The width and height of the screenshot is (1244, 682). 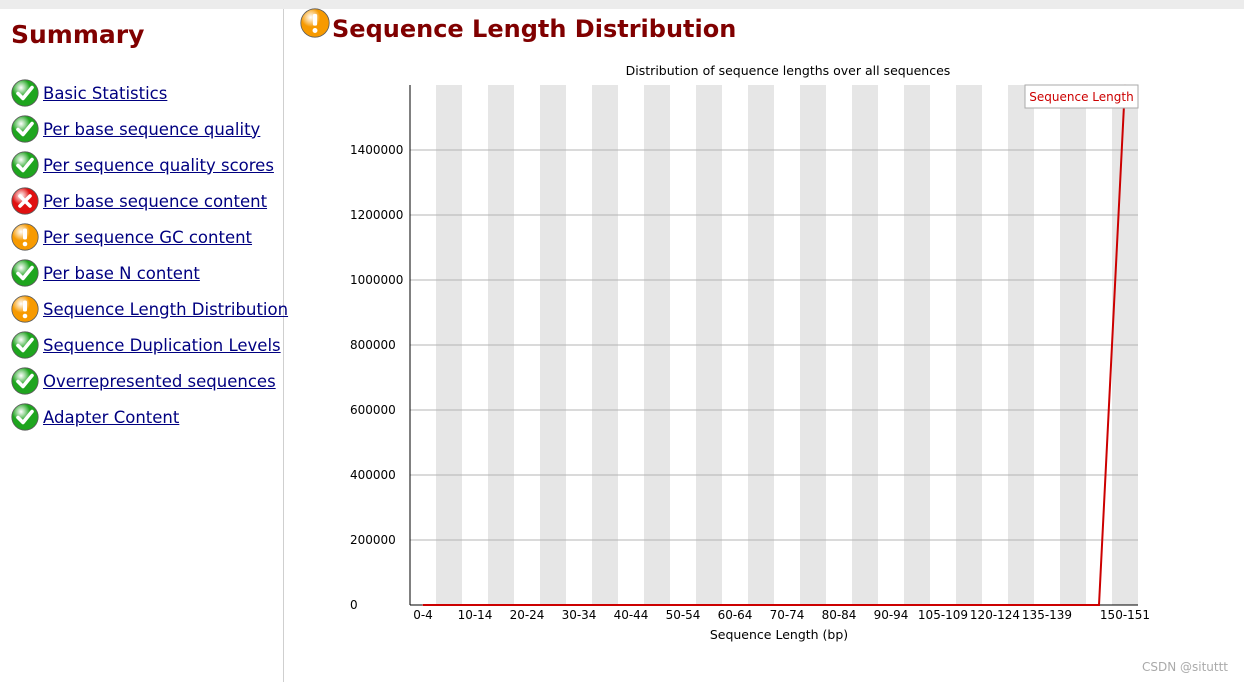 What do you see at coordinates (376, 150) in the screenshot?
I see `y-tick-label: 1400000` at bounding box center [376, 150].